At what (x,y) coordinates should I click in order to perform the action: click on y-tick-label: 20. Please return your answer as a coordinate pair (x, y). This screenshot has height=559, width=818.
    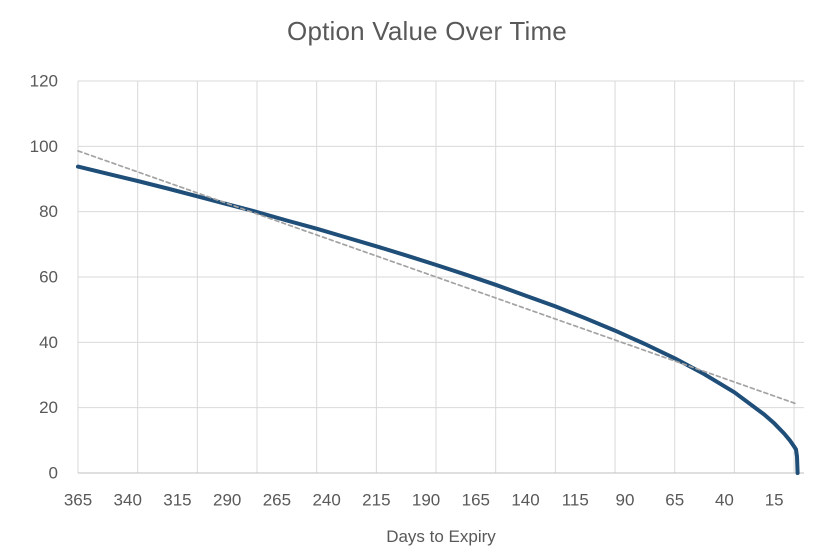
    Looking at the image, I should click on (48, 407).